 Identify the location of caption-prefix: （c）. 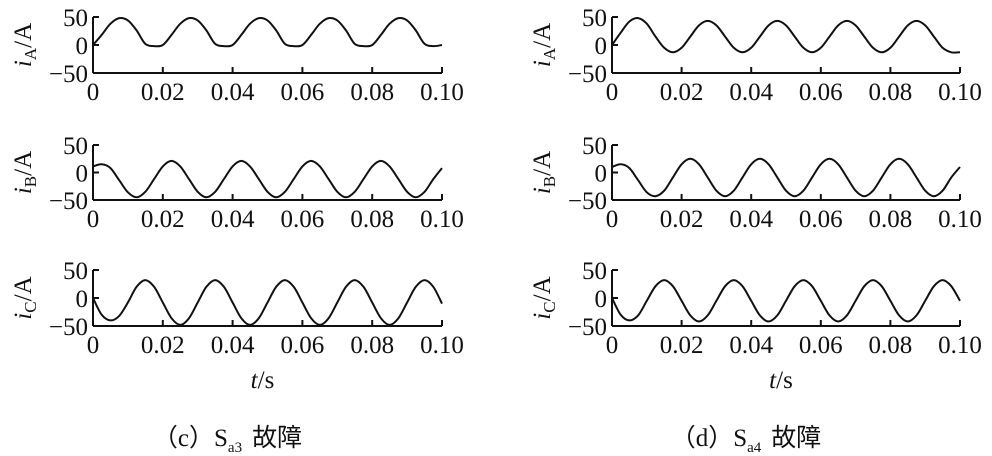
(183, 438).